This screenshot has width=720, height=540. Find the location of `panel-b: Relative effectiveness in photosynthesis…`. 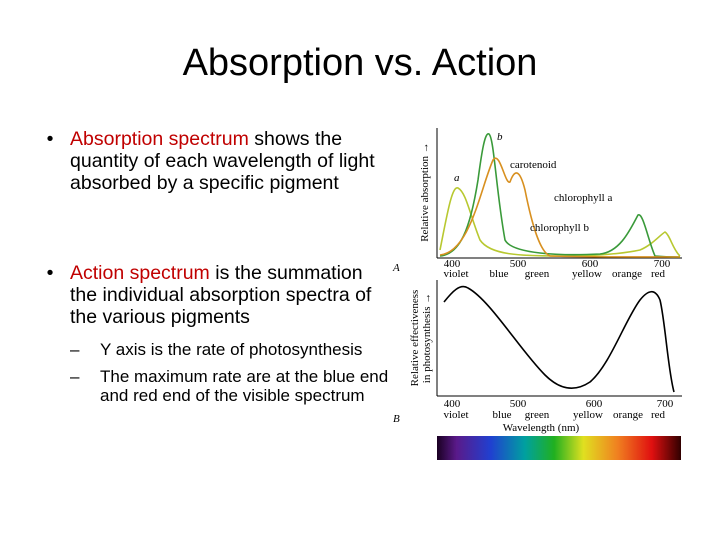

panel-b: Relative effectiveness in photosynthesis… is located at coordinates (537, 370).